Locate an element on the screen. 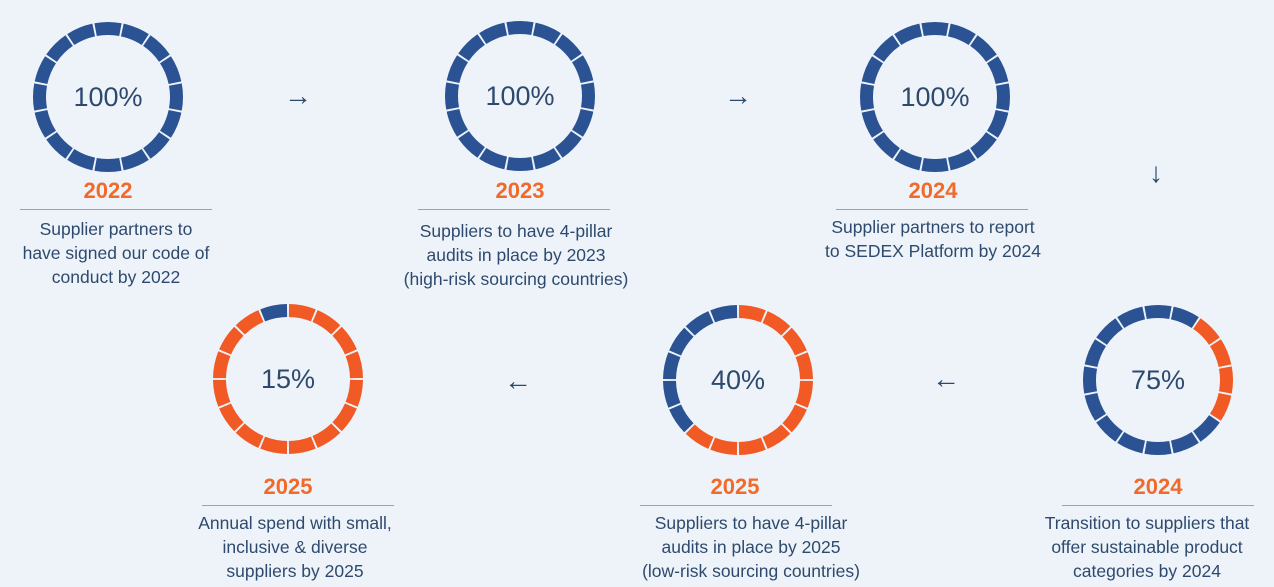 Image resolution: width=1274 pixels, height=587 pixels. progress-ring-1: 100% is located at coordinates (108, 97).